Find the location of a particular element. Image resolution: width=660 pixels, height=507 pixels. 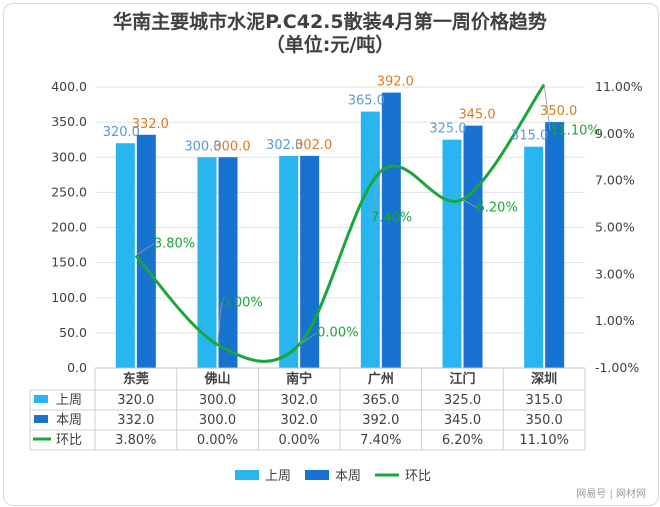

bar-data-label: 320.0 is located at coordinates (121, 132).